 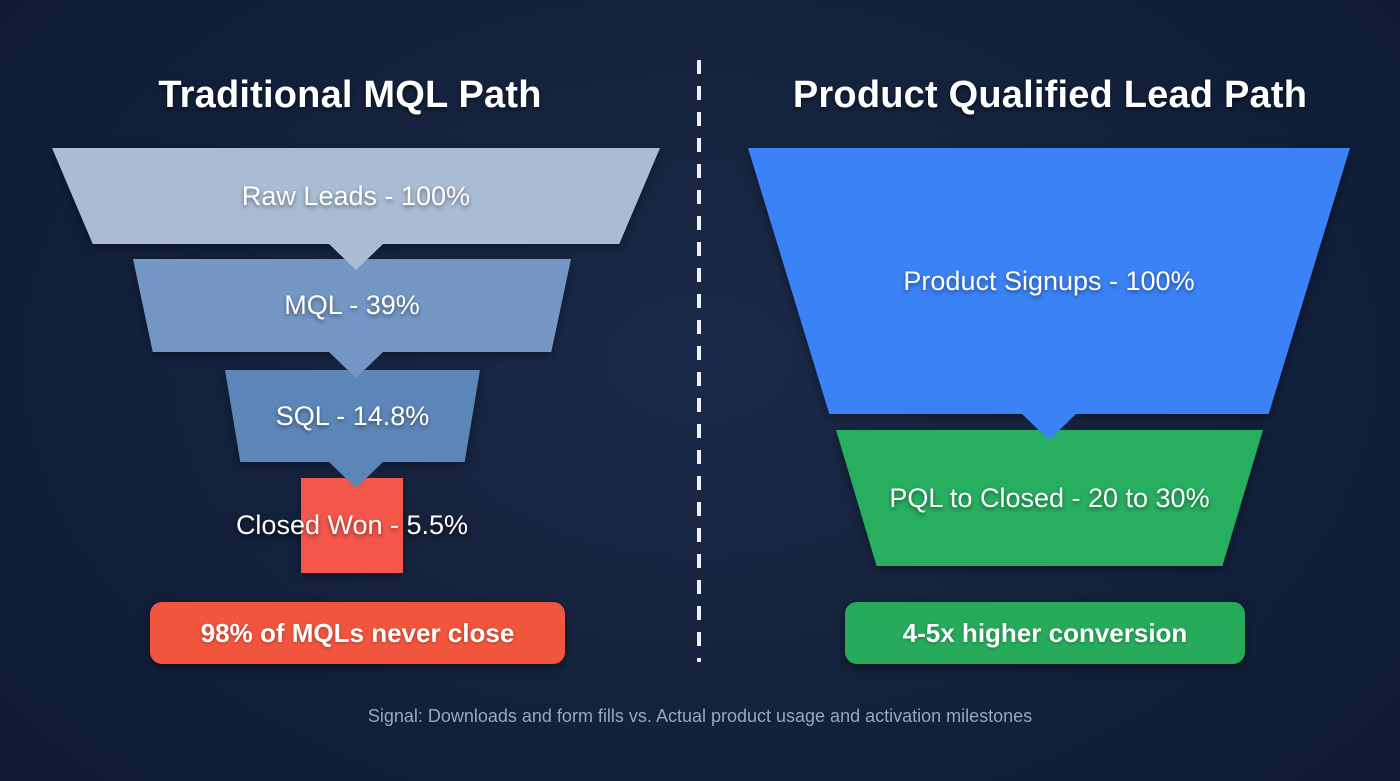 I want to click on funnel-stage-raw-leads: Raw Leads - 100%, so click(x=356, y=196).